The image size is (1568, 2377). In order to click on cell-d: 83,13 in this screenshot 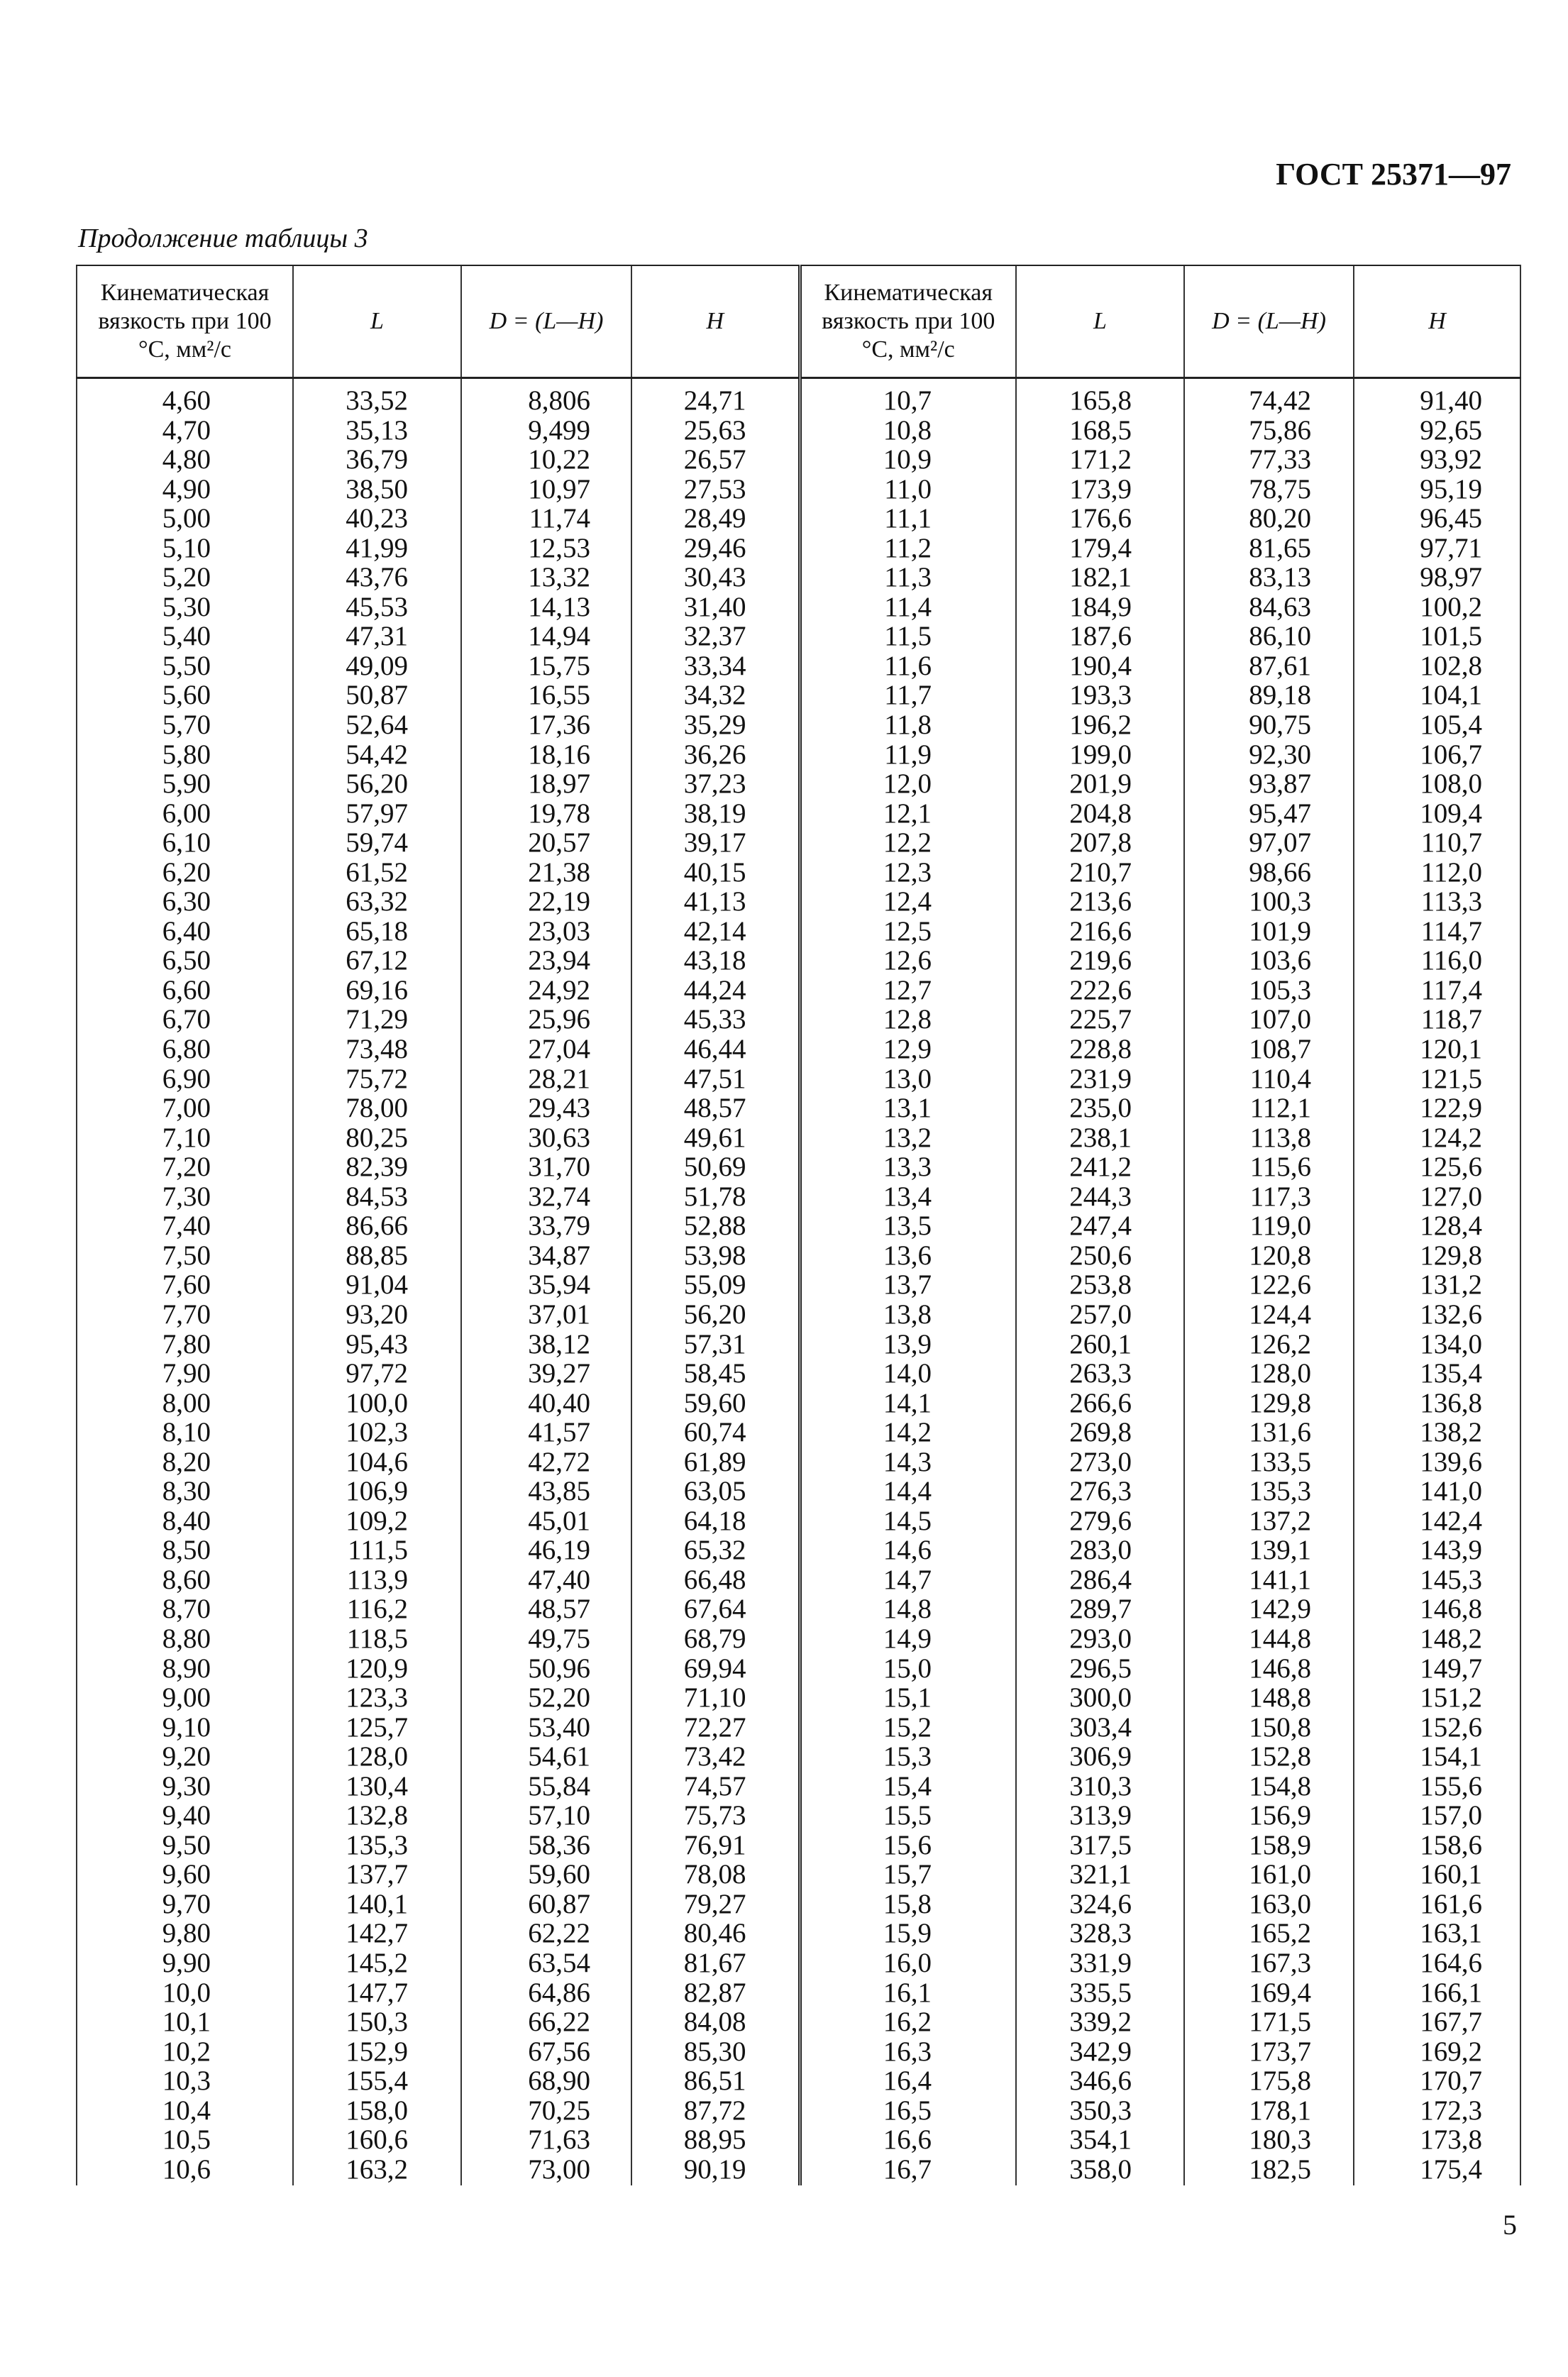, I will do `click(1268, 577)`.